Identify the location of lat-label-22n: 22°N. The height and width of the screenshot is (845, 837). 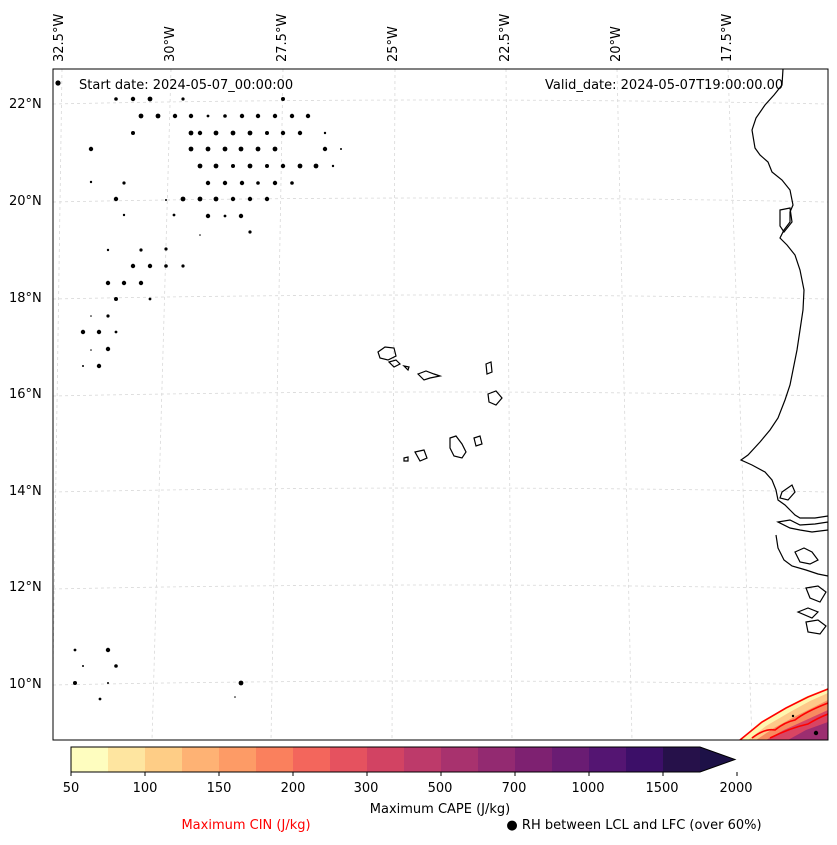
(25, 104).